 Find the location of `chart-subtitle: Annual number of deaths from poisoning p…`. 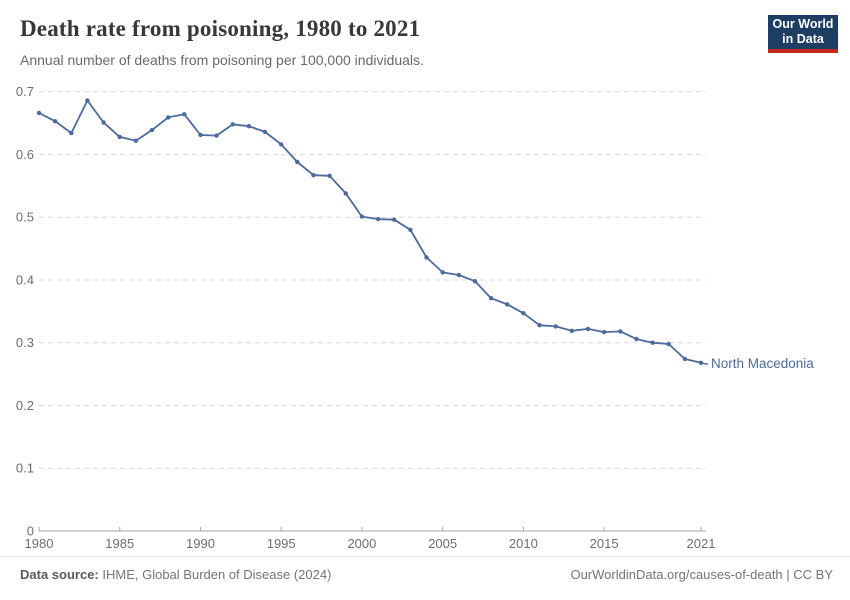

chart-subtitle: Annual number of deaths from poisoning p… is located at coordinates (222, 60).